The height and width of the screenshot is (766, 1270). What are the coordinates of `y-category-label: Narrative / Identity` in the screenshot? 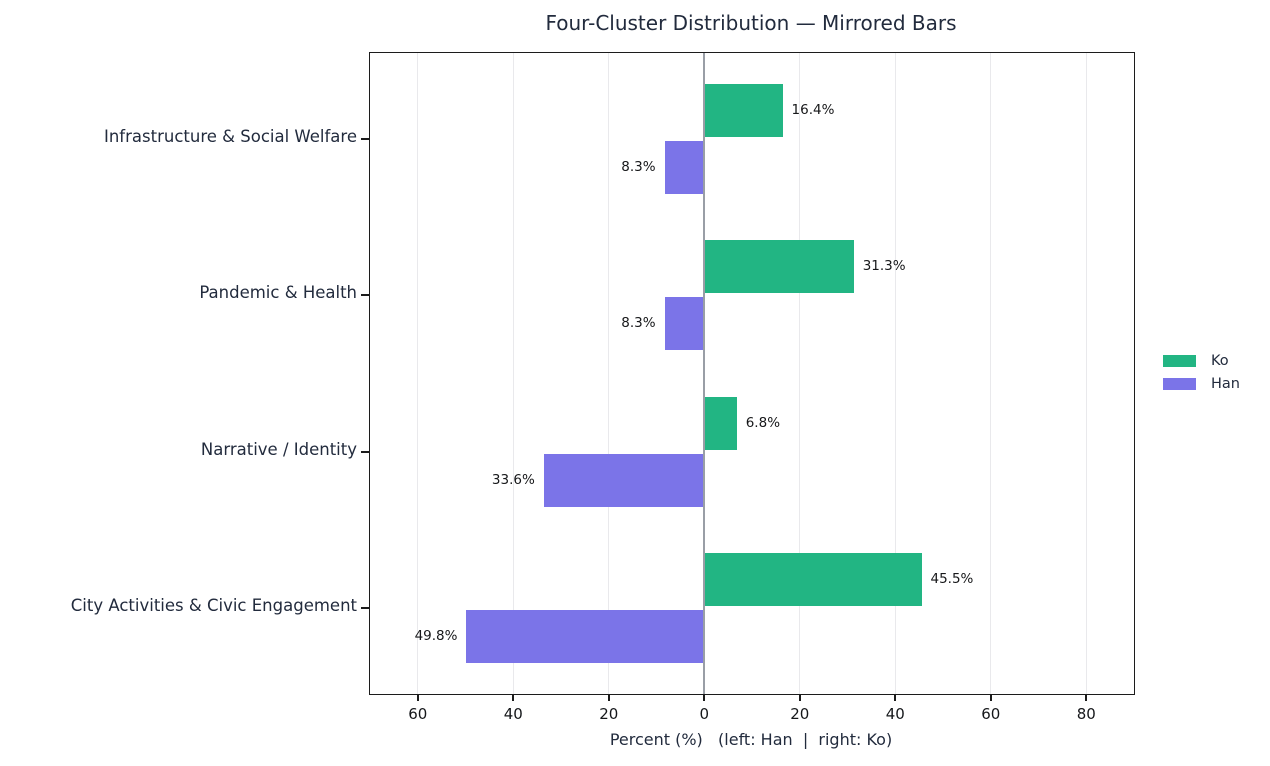 It's located at (278, 449).